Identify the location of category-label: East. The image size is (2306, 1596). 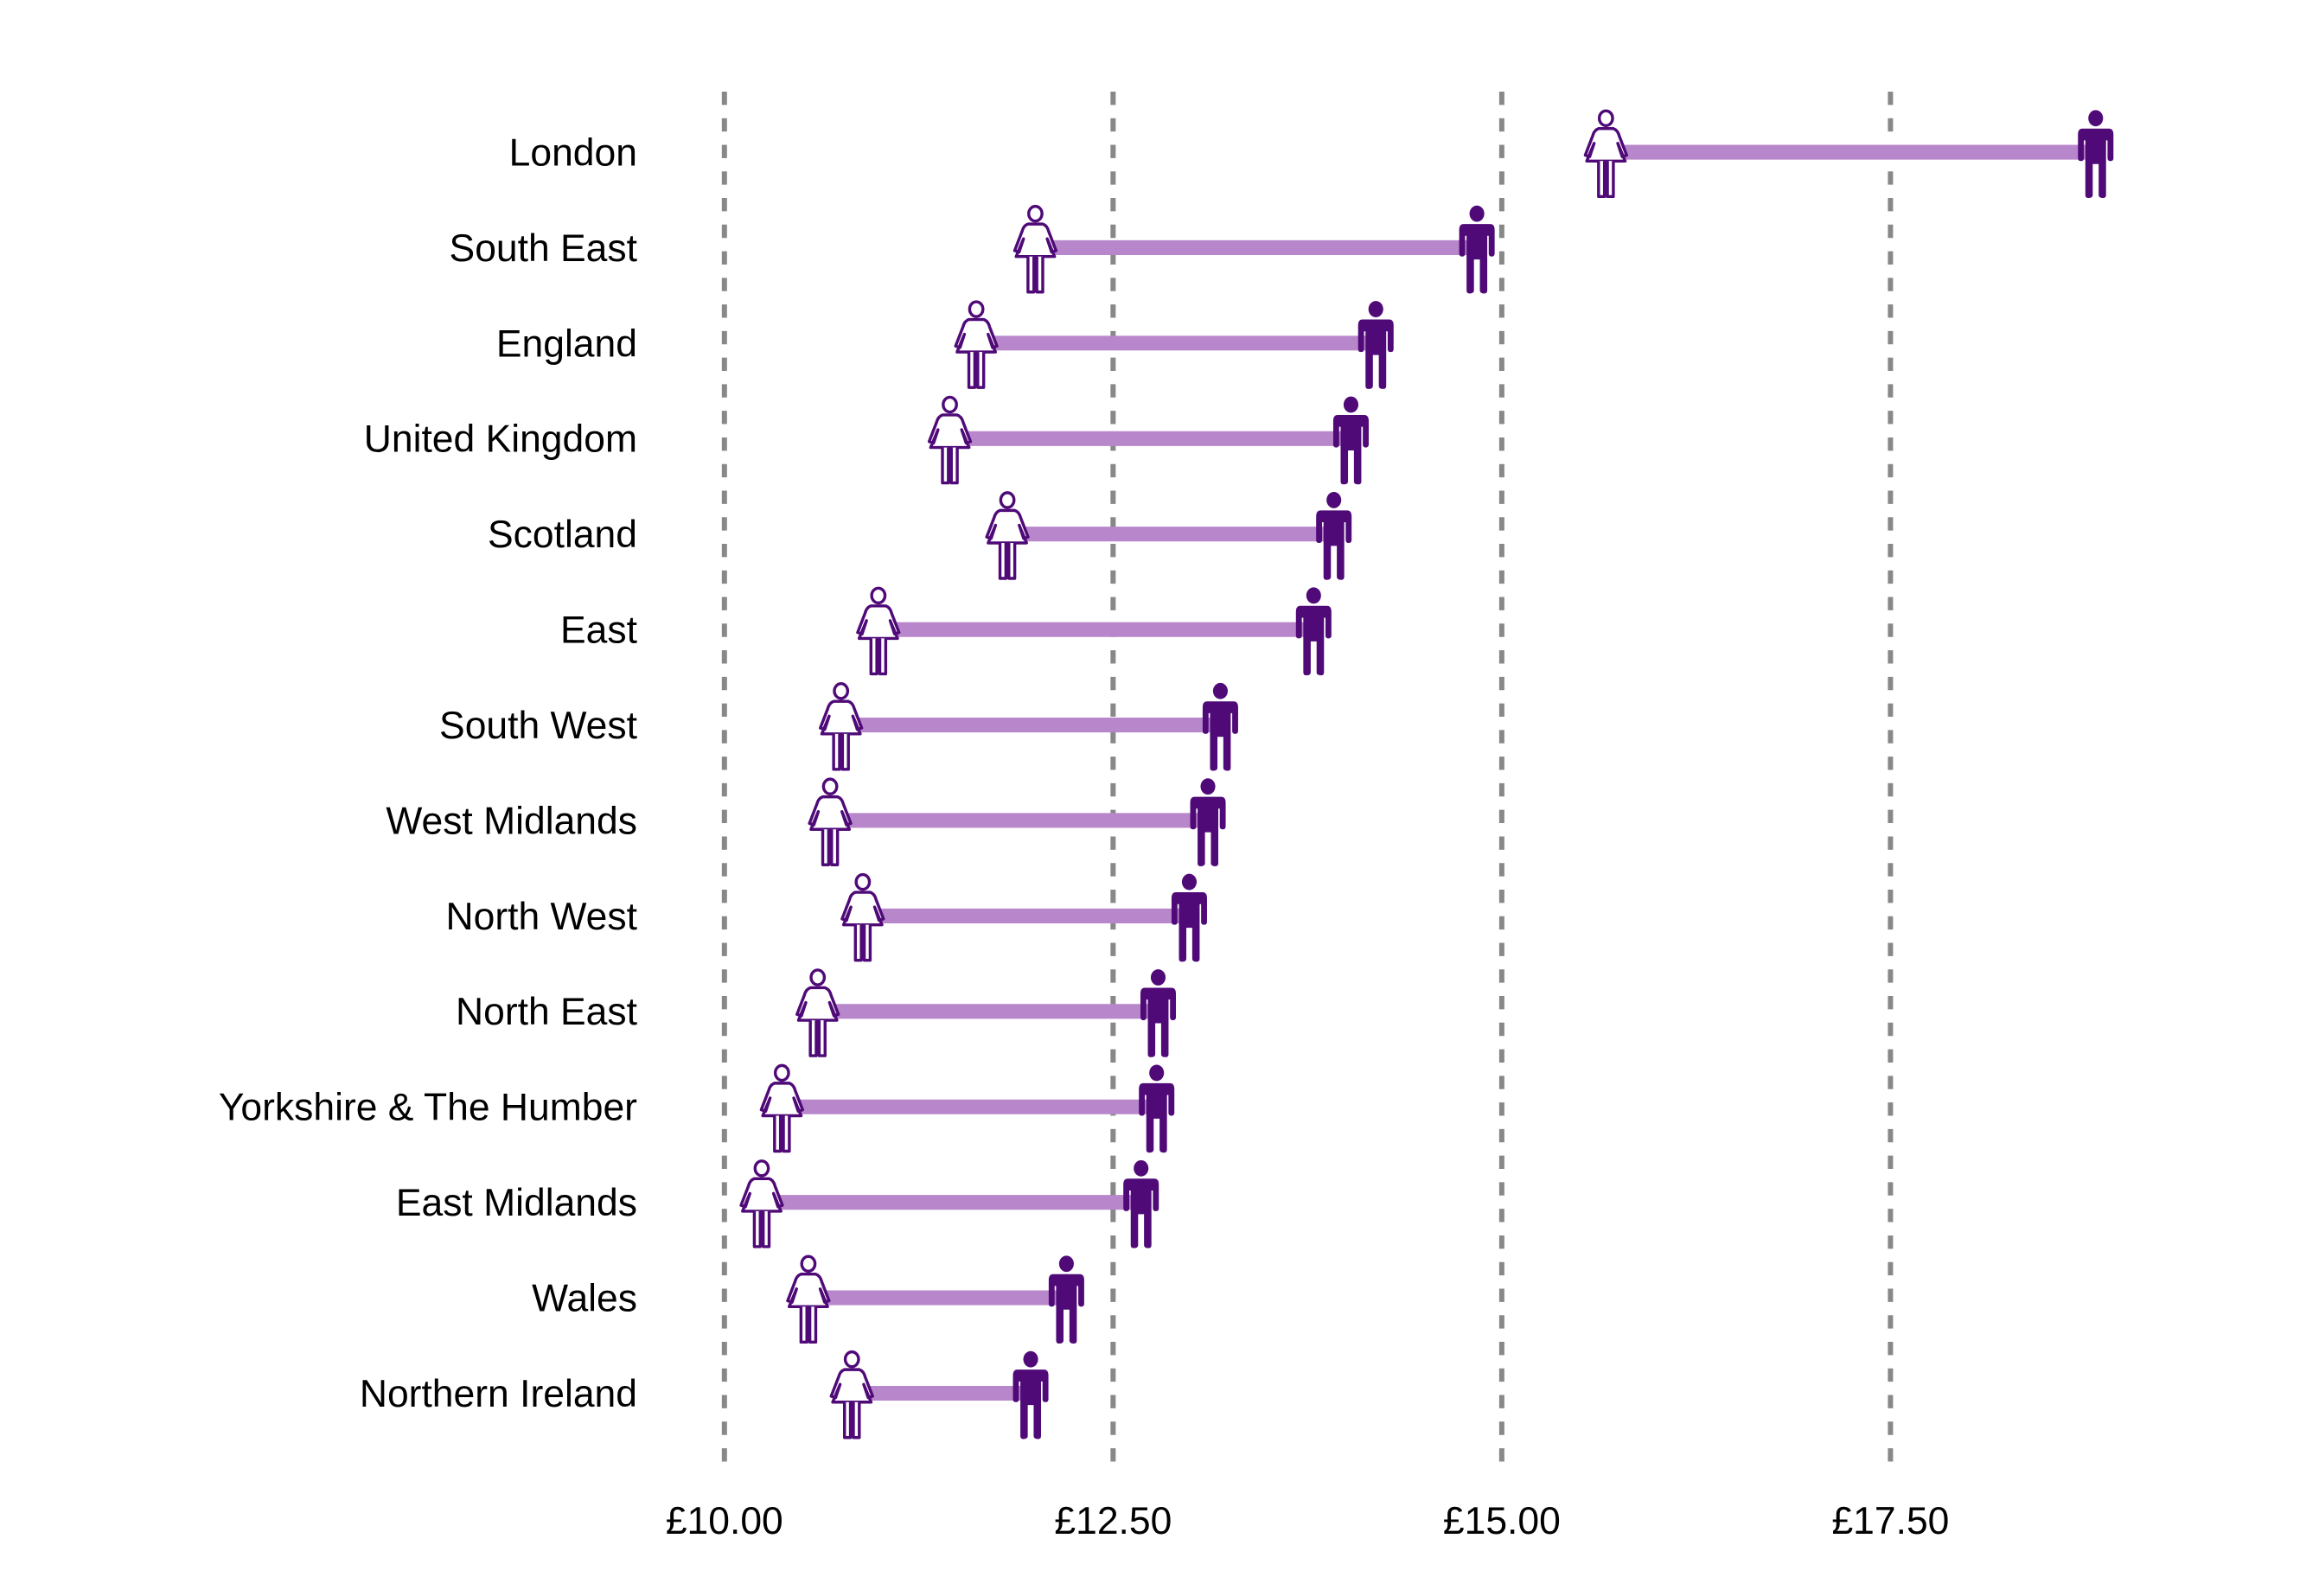
(599, 631).